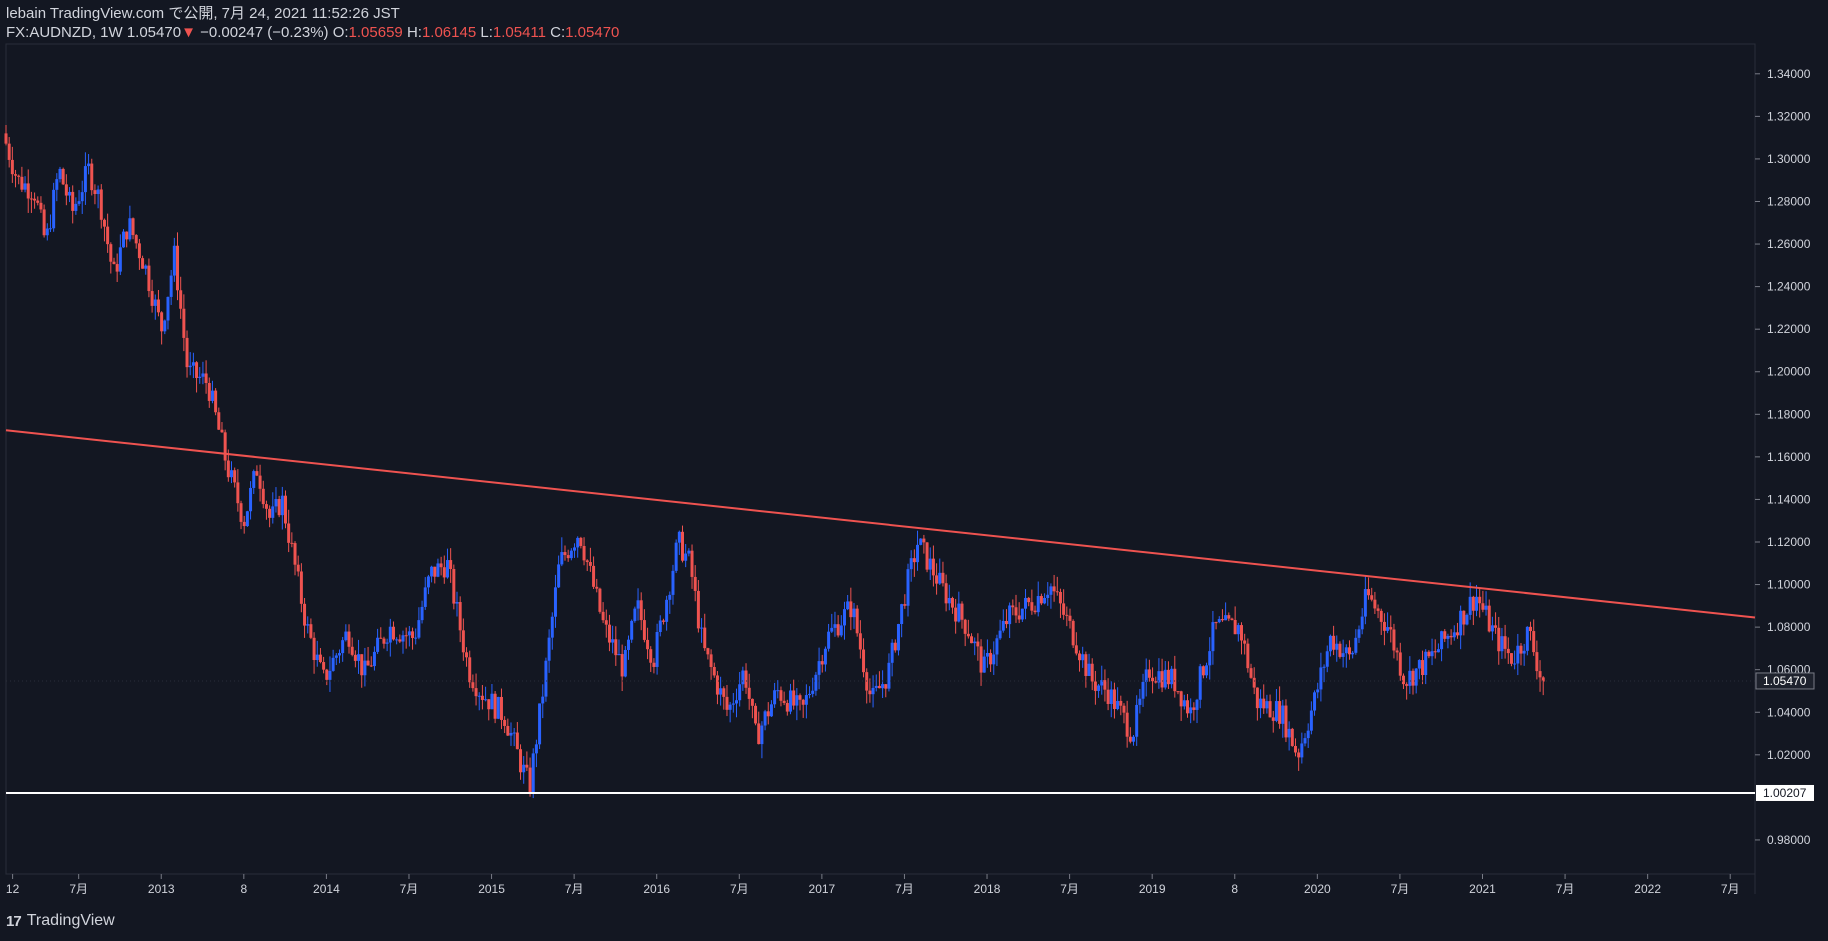  I want to click on last-price-label: 1.05470, so click(1785, 681).